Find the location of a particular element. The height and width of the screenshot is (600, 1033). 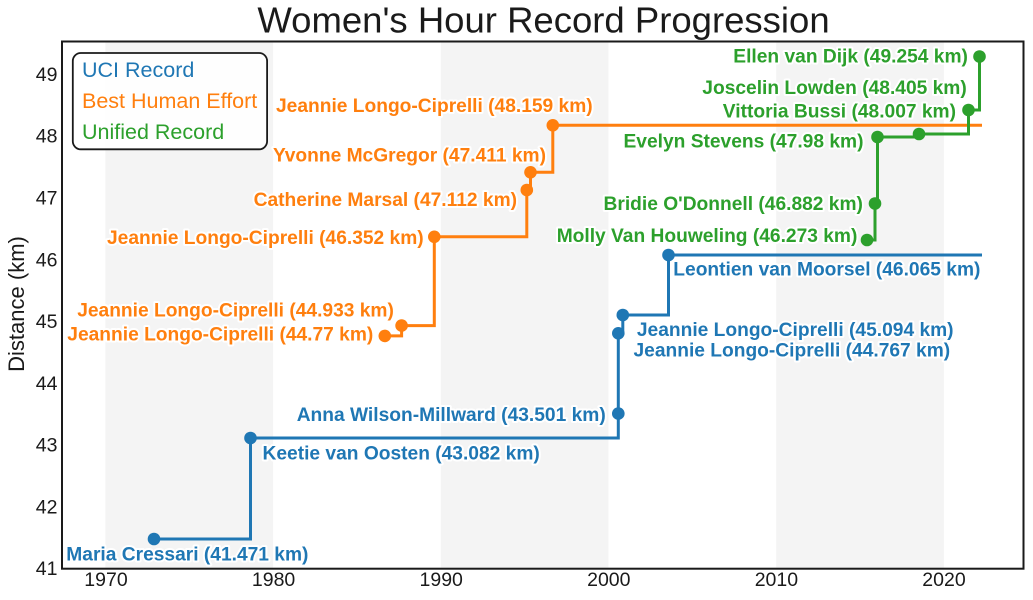

svg-text: 46 is located at coordinates (47, 260).